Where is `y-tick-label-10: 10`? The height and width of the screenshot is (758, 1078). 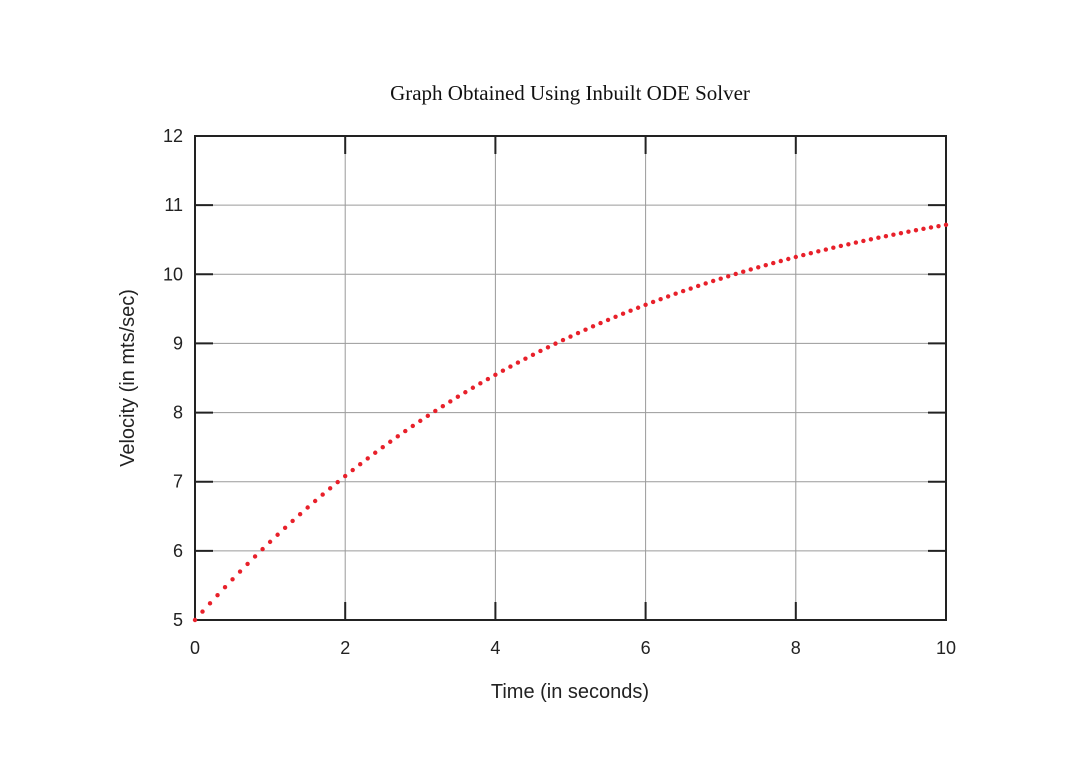 y-tick-label-10: 10 is located at coordinates (173, 274).